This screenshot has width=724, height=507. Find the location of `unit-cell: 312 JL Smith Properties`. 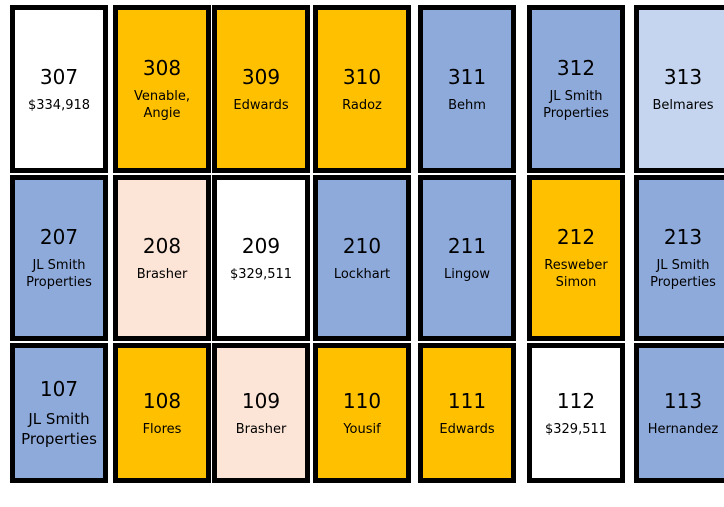

unit-cell: 312 JL Smith Properties is located at coordinates (576, 89).